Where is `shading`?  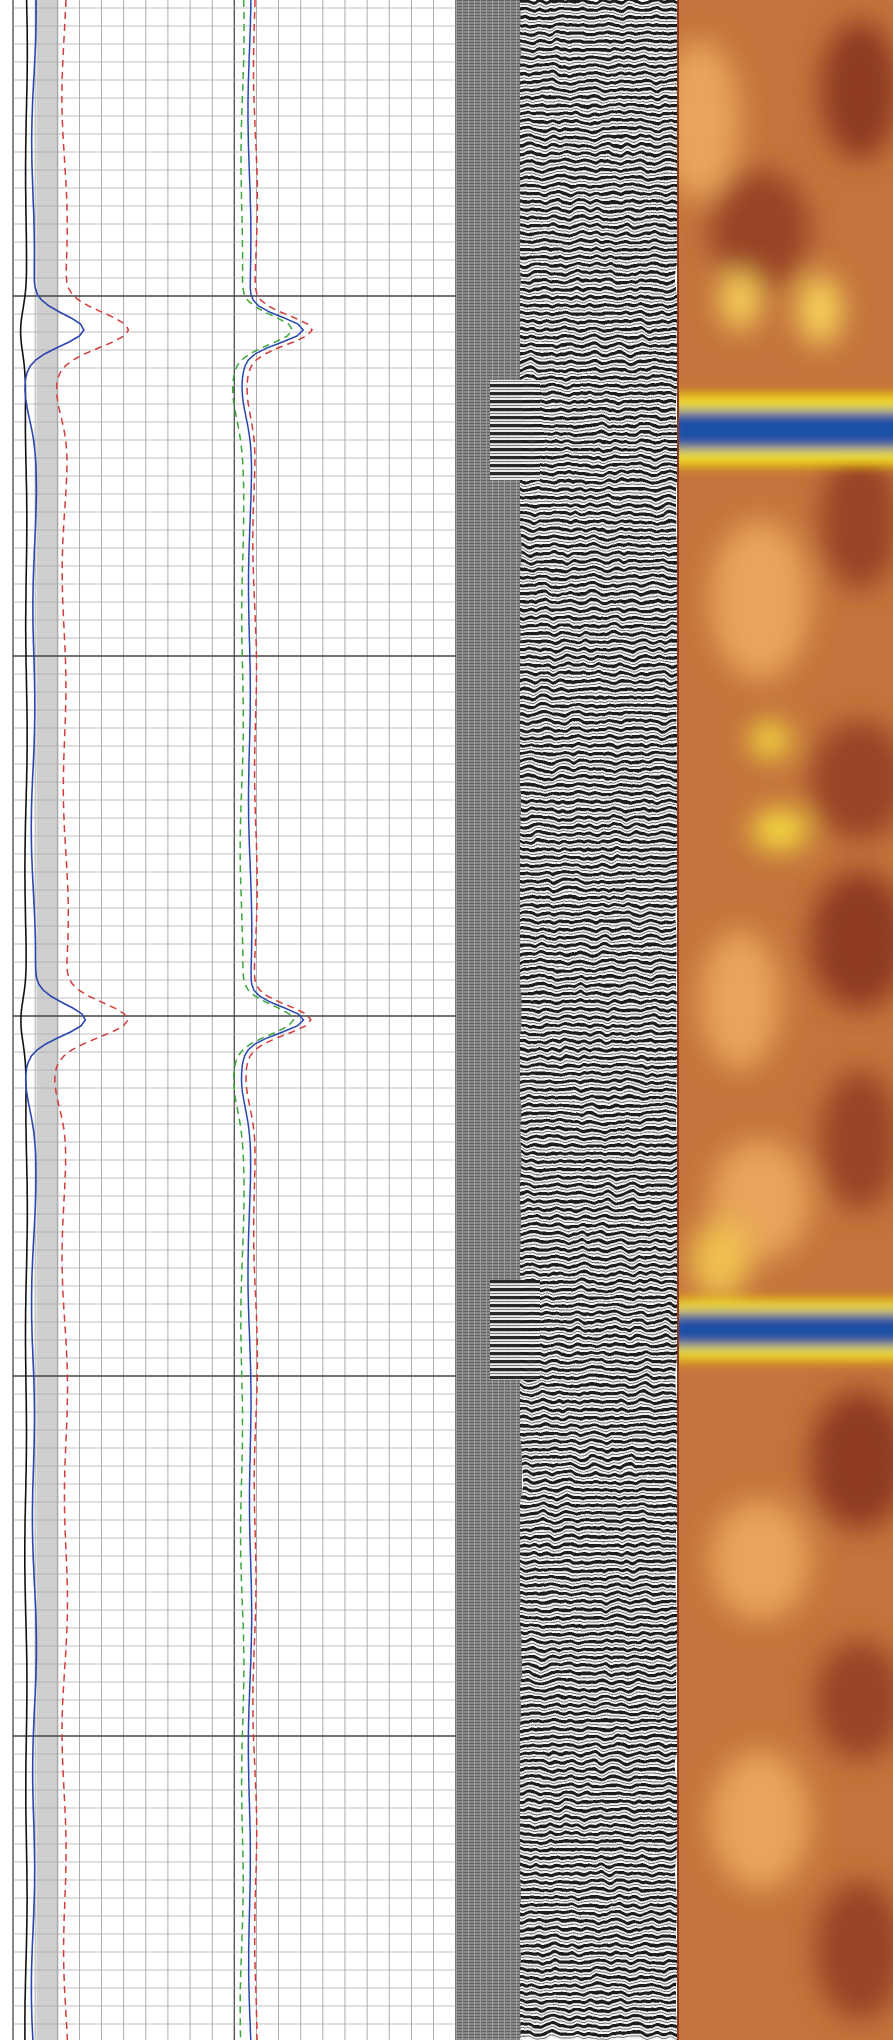 shading is located at coordinates (47, 1020).